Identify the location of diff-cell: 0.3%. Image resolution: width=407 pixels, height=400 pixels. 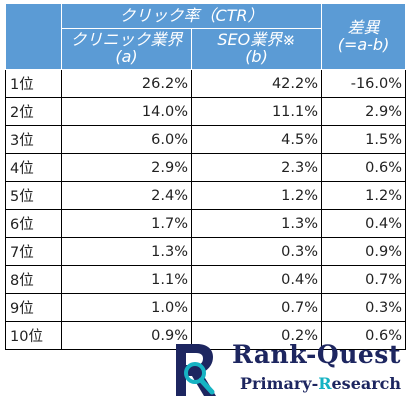
(364, 307).